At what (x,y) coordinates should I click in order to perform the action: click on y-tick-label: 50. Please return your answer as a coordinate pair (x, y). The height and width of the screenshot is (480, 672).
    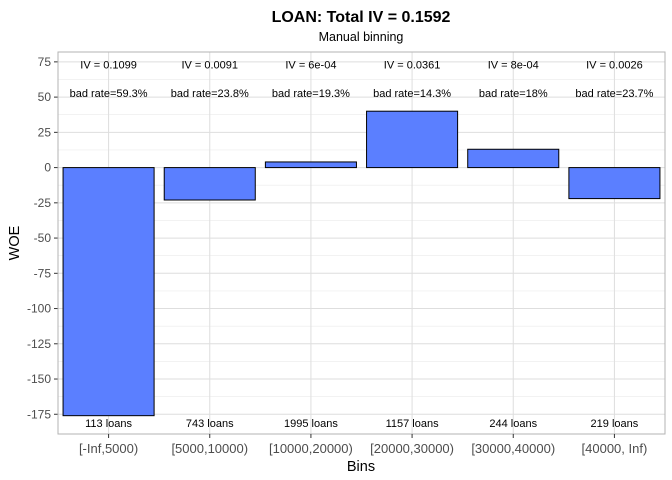
    Looking at the image, I should click on (45, 97).